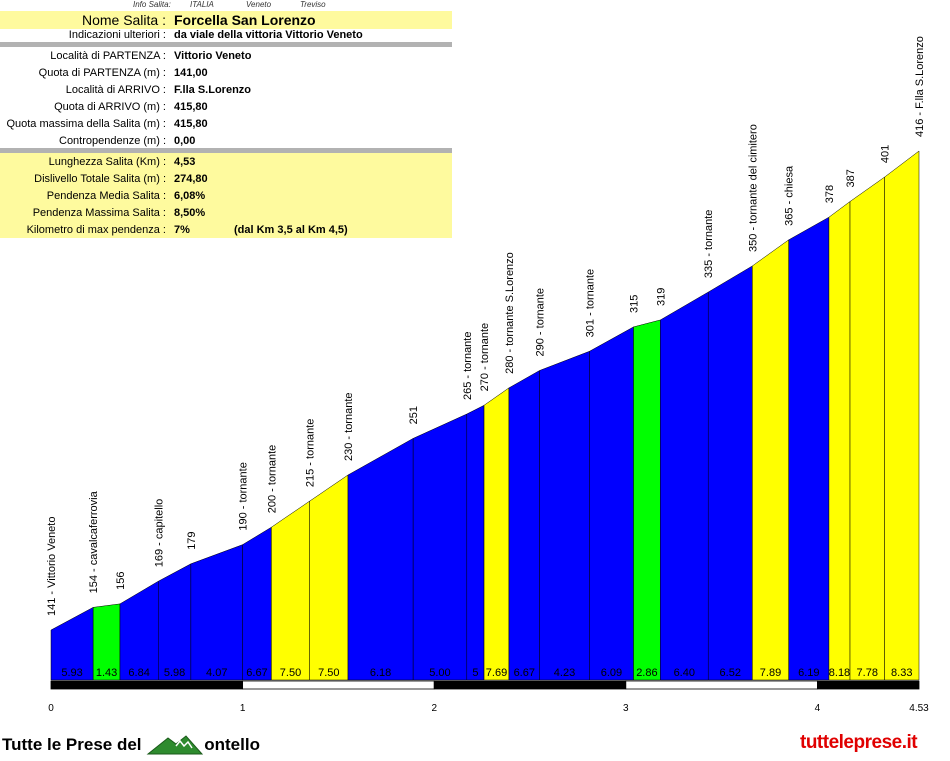 This screenshot has width=950, height=761. I want to click on altitude-point-label: 416 - F.lla S.Lorenzo, so click(920, 86).